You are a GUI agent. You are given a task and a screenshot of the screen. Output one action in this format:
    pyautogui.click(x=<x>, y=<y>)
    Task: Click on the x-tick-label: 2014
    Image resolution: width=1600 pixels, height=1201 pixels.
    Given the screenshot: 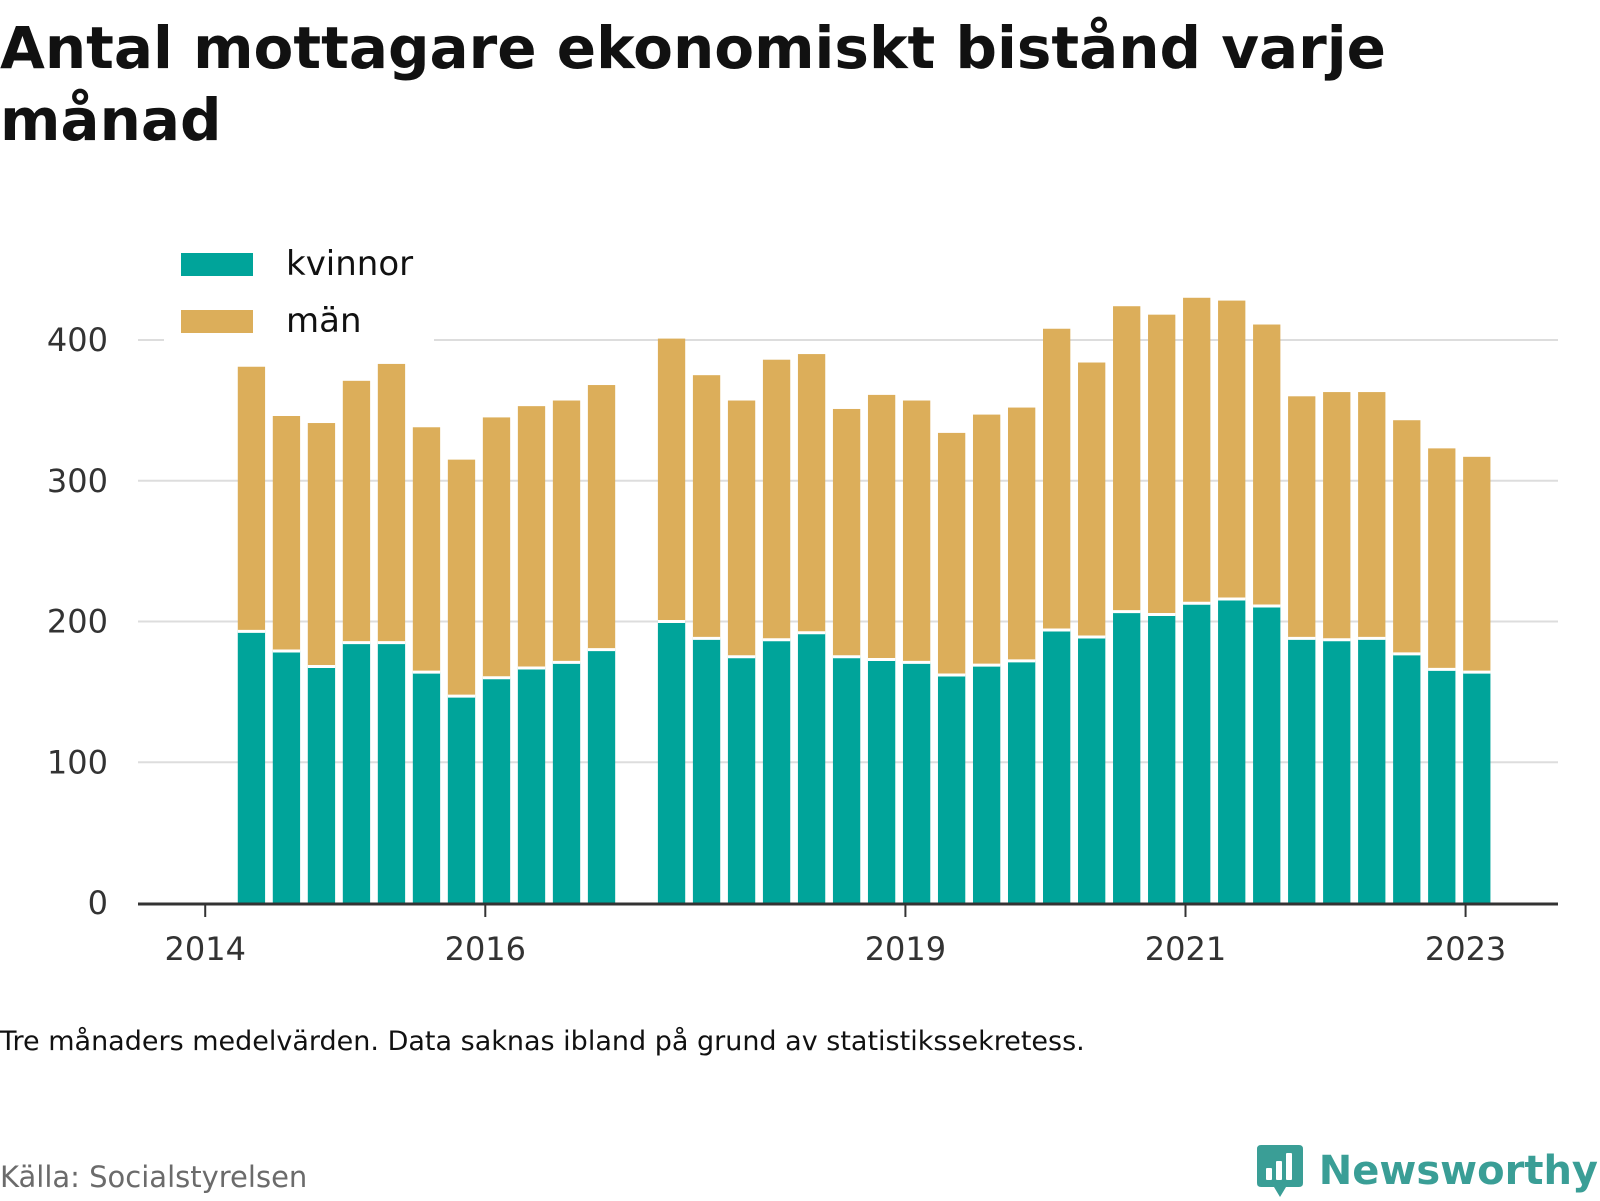 What is the action you would take?
    pyautogui.click(x=205, y=949)
    